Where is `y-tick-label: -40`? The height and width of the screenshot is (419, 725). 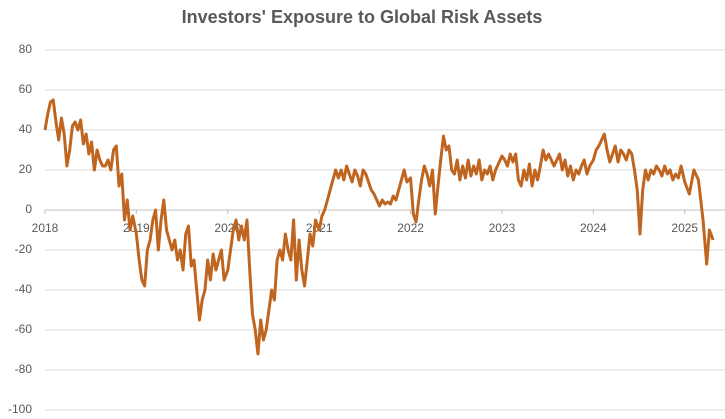
y-tick-label: -40 is located at coordinates (24, 289).